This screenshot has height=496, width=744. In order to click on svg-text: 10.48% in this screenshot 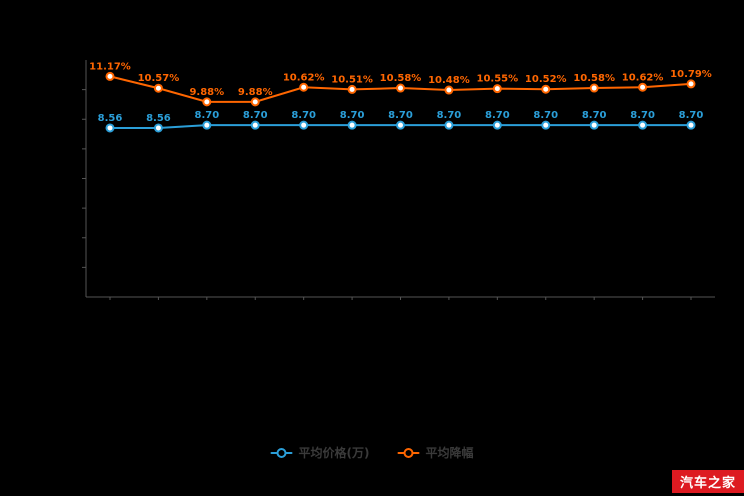, I will do `click(449, 80)`.